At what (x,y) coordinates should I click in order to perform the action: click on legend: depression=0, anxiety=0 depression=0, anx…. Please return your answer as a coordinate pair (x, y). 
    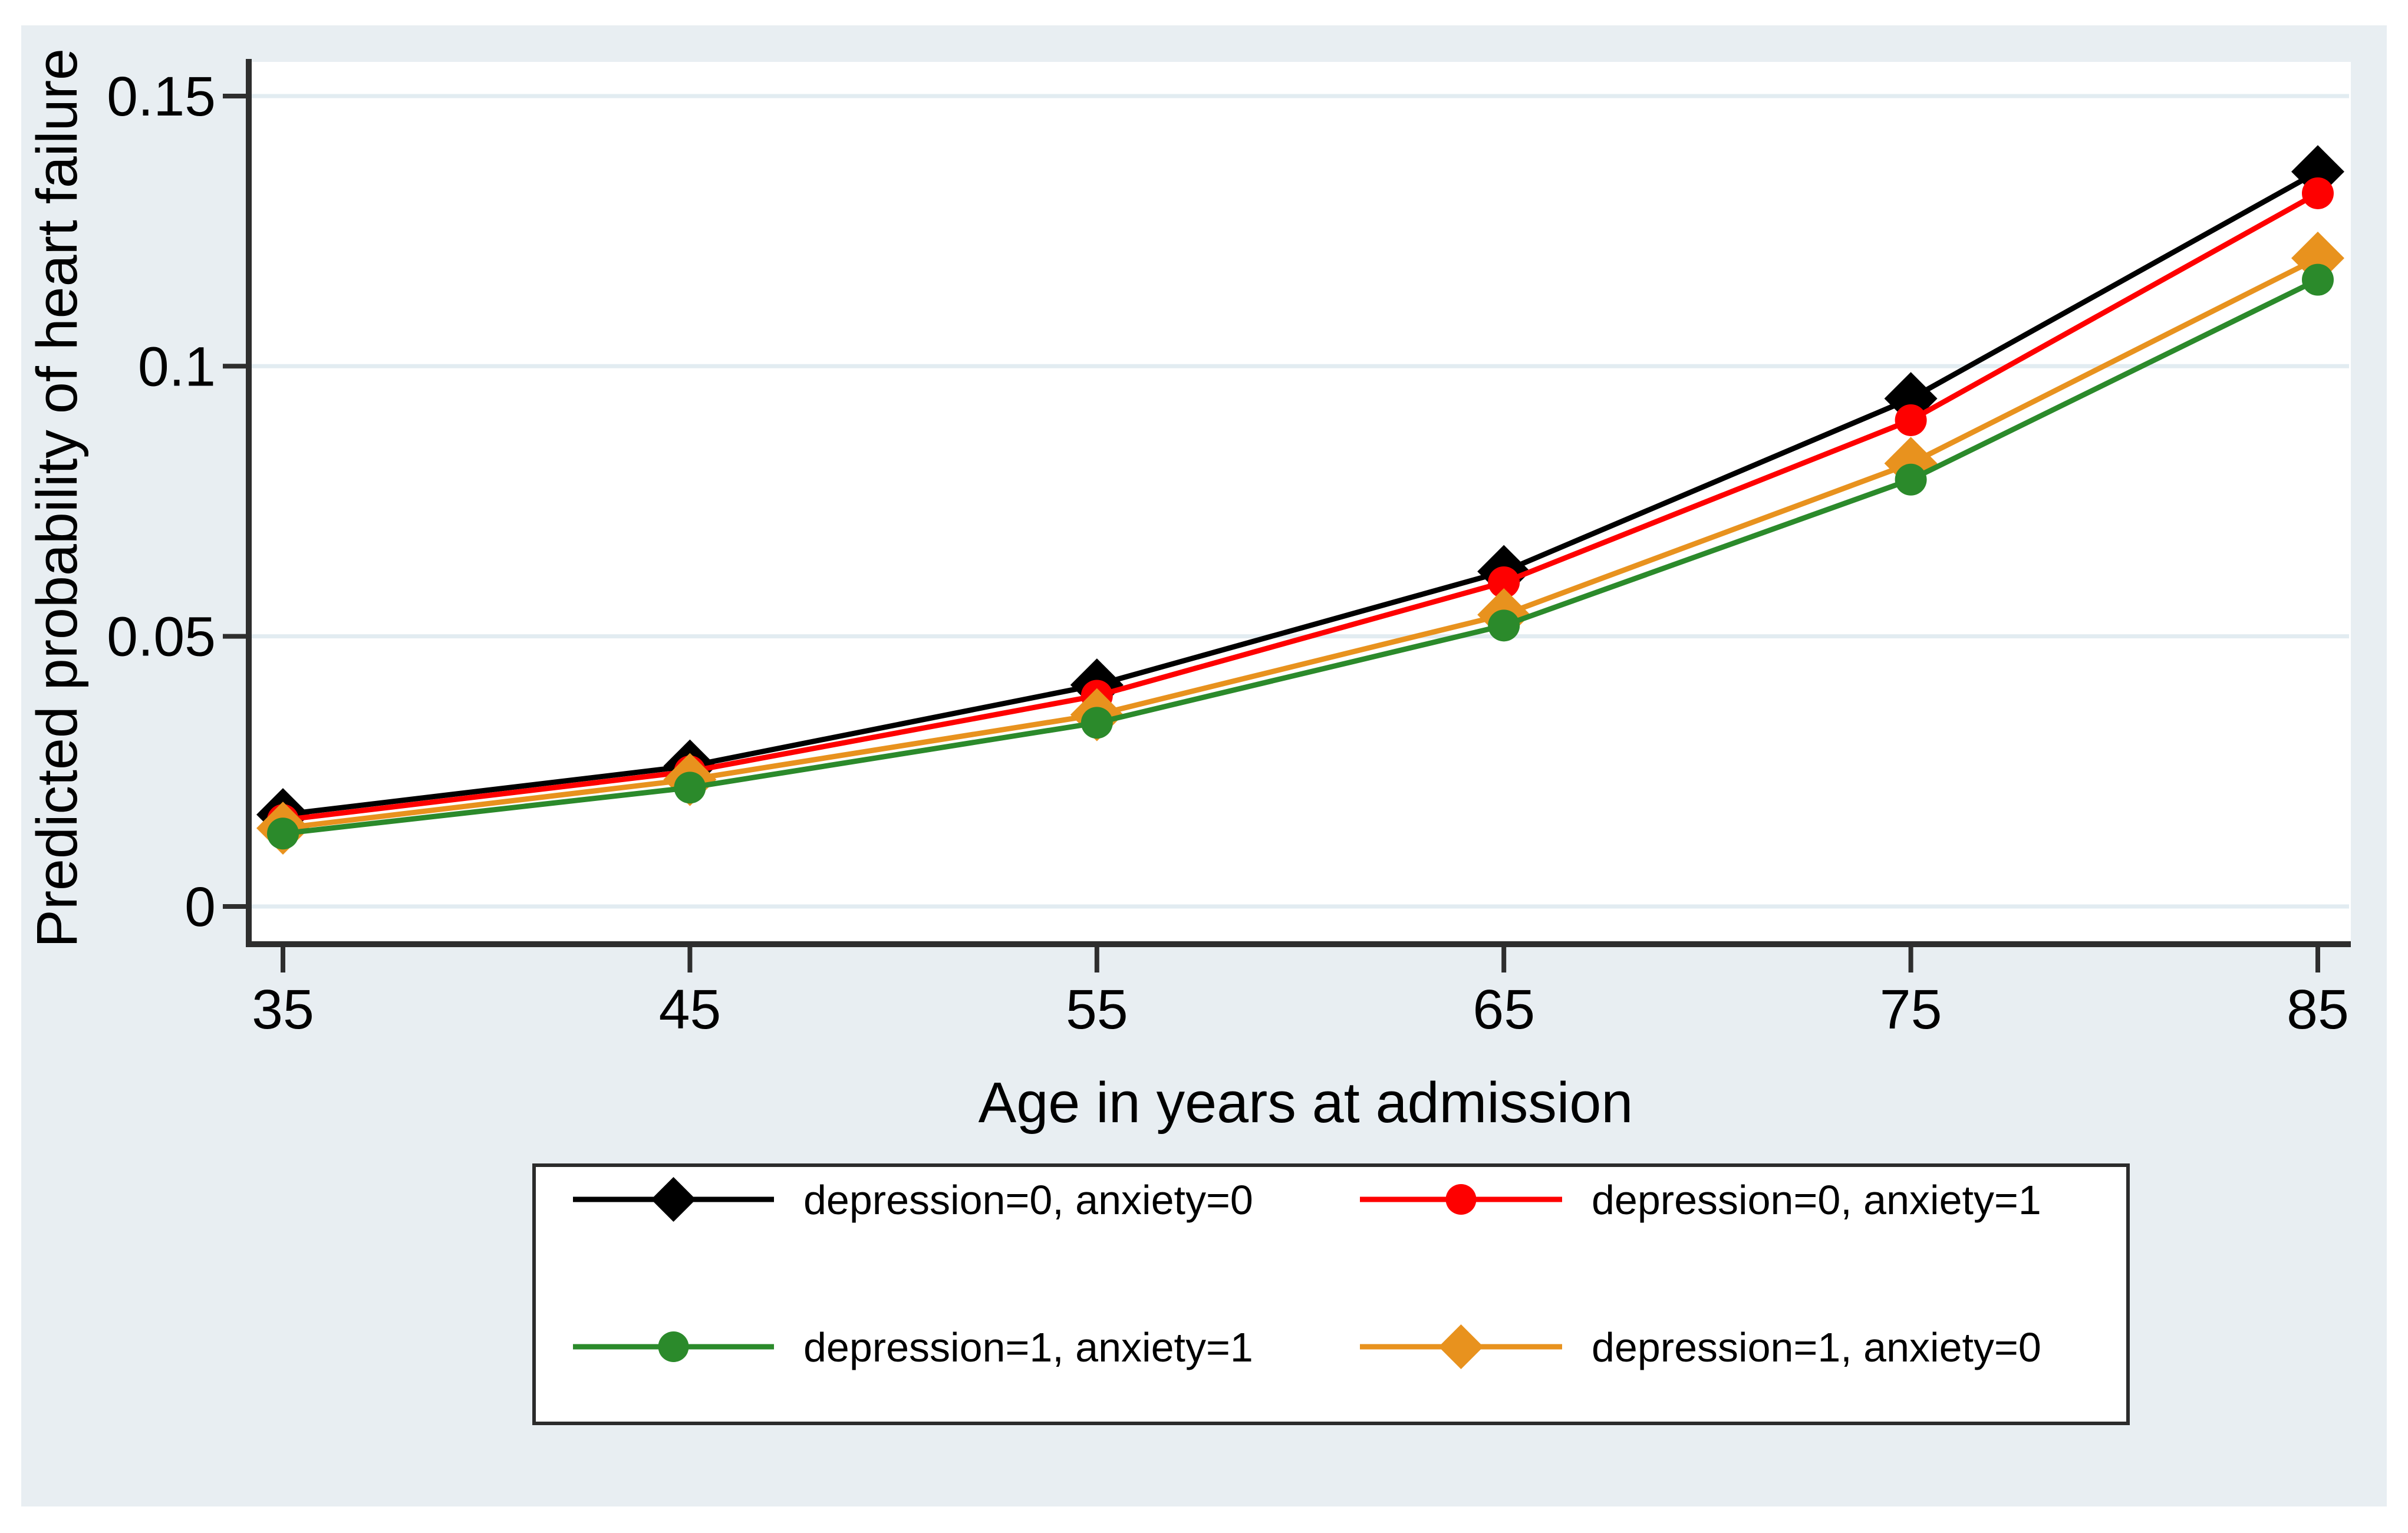
    Looking at the image, I should click on (1331, 1294).